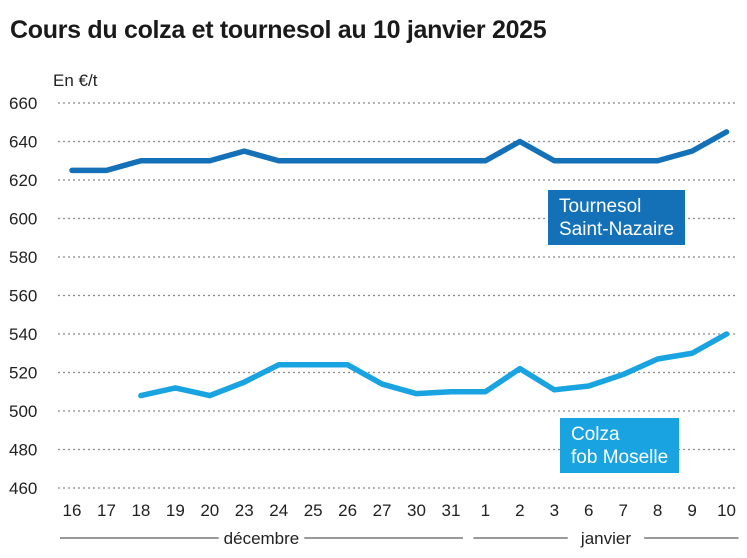 Image resolution: width=747 pixels, height=558 pixels. I want to click on y-tick-label: 500, so click(23, 411).